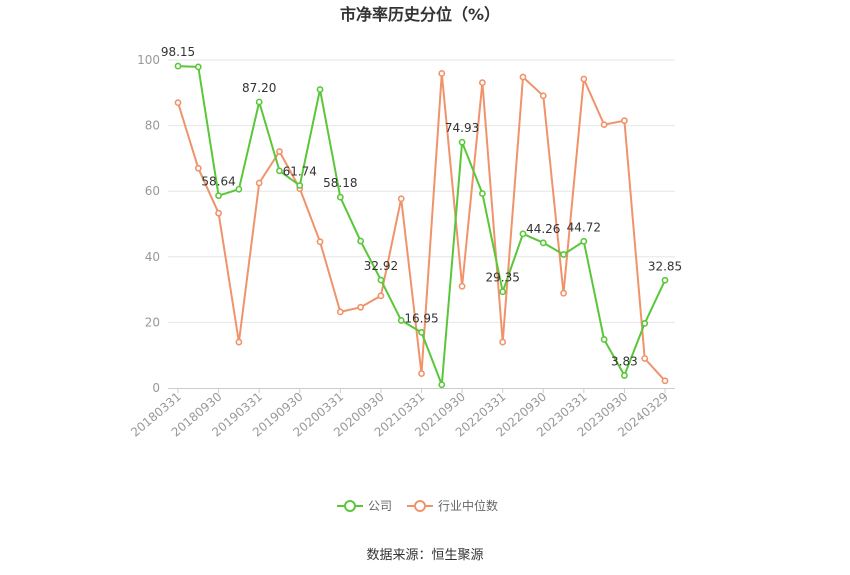 This screenshot has width=850, height=575. What do you see at coordinates (152, 322) in the screenshot?
I see `y-tick-label: 20` at bounding box center [152, 322].